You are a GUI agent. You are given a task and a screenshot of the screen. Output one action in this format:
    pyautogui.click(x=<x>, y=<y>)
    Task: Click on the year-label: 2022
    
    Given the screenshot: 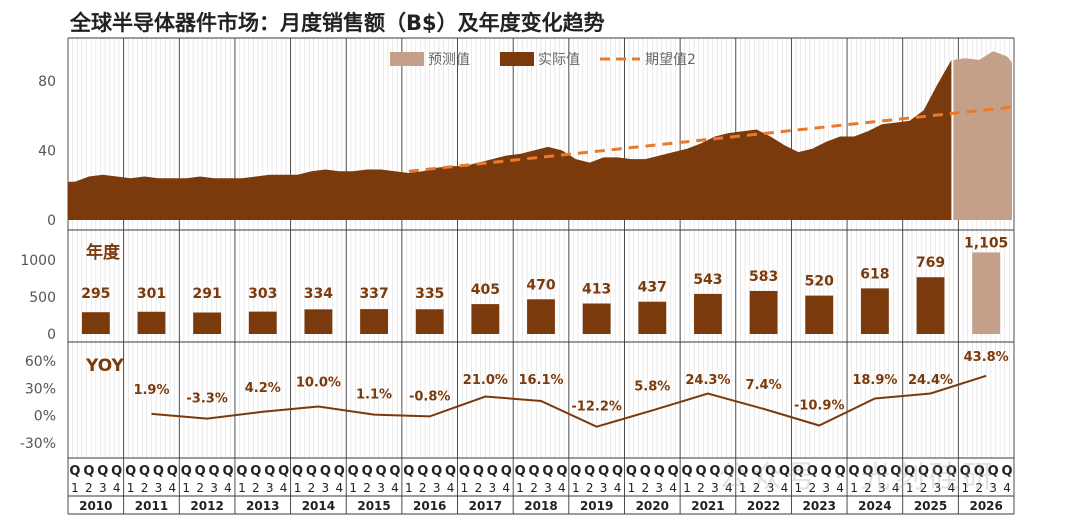 What is the action you would take?
    pyautogui.click(x=763, y=506)
    